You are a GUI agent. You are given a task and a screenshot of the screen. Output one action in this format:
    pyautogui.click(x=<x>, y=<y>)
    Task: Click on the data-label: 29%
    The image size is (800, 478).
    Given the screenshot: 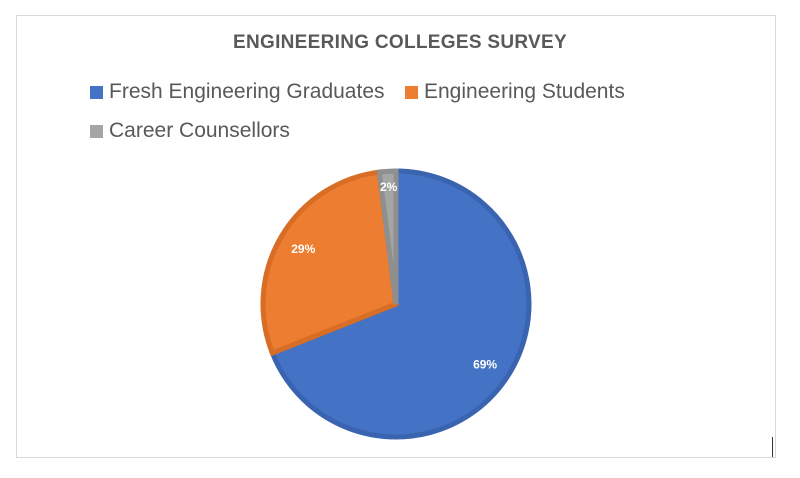 What is the action you would take?
    pyautogui.click(x=303, y=249)
    